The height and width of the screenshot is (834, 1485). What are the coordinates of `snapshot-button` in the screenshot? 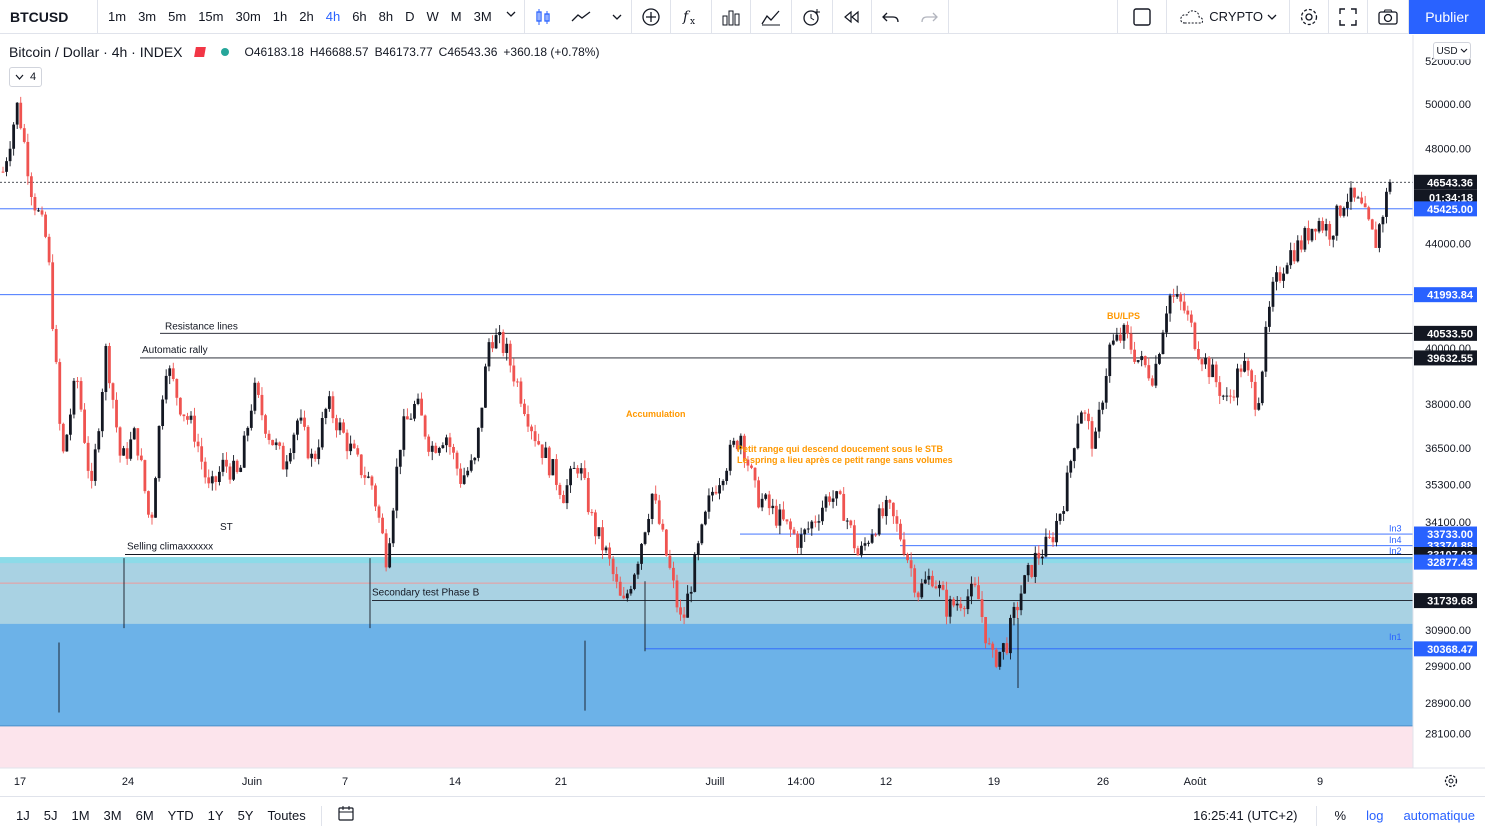 It's located at (1388, 17).